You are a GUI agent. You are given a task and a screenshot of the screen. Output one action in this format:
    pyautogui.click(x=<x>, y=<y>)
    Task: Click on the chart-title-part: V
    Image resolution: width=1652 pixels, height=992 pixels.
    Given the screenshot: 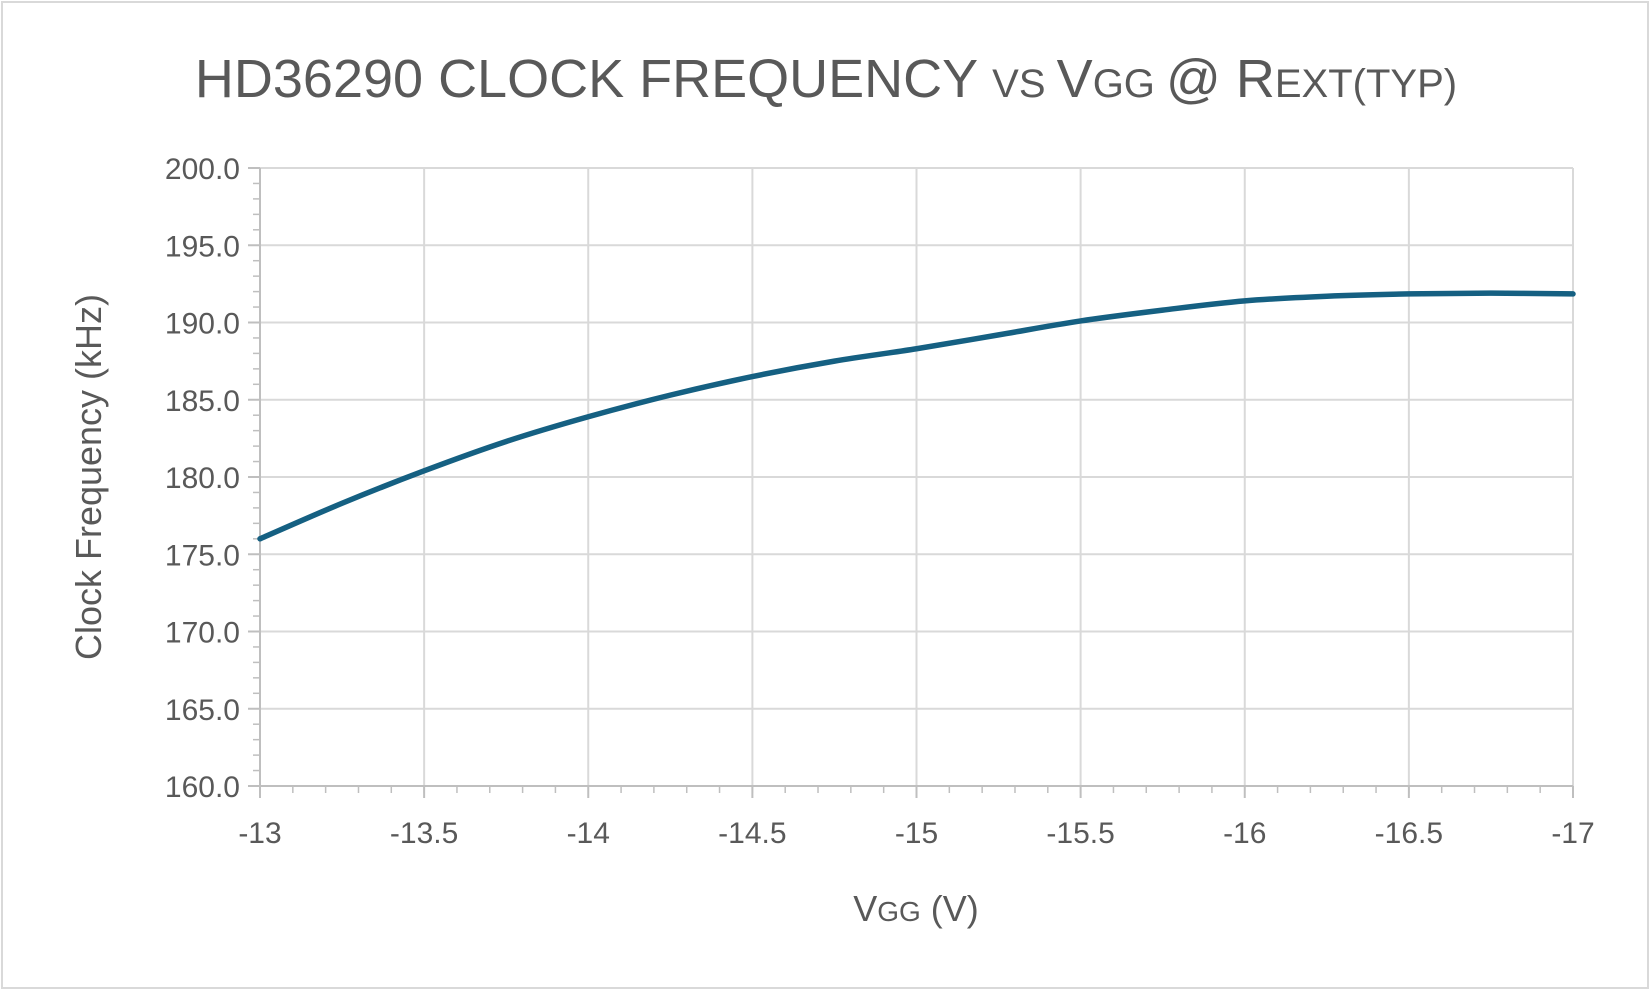 What is the action you would take?
    pyautogui.click(x=1075, y=79)
    